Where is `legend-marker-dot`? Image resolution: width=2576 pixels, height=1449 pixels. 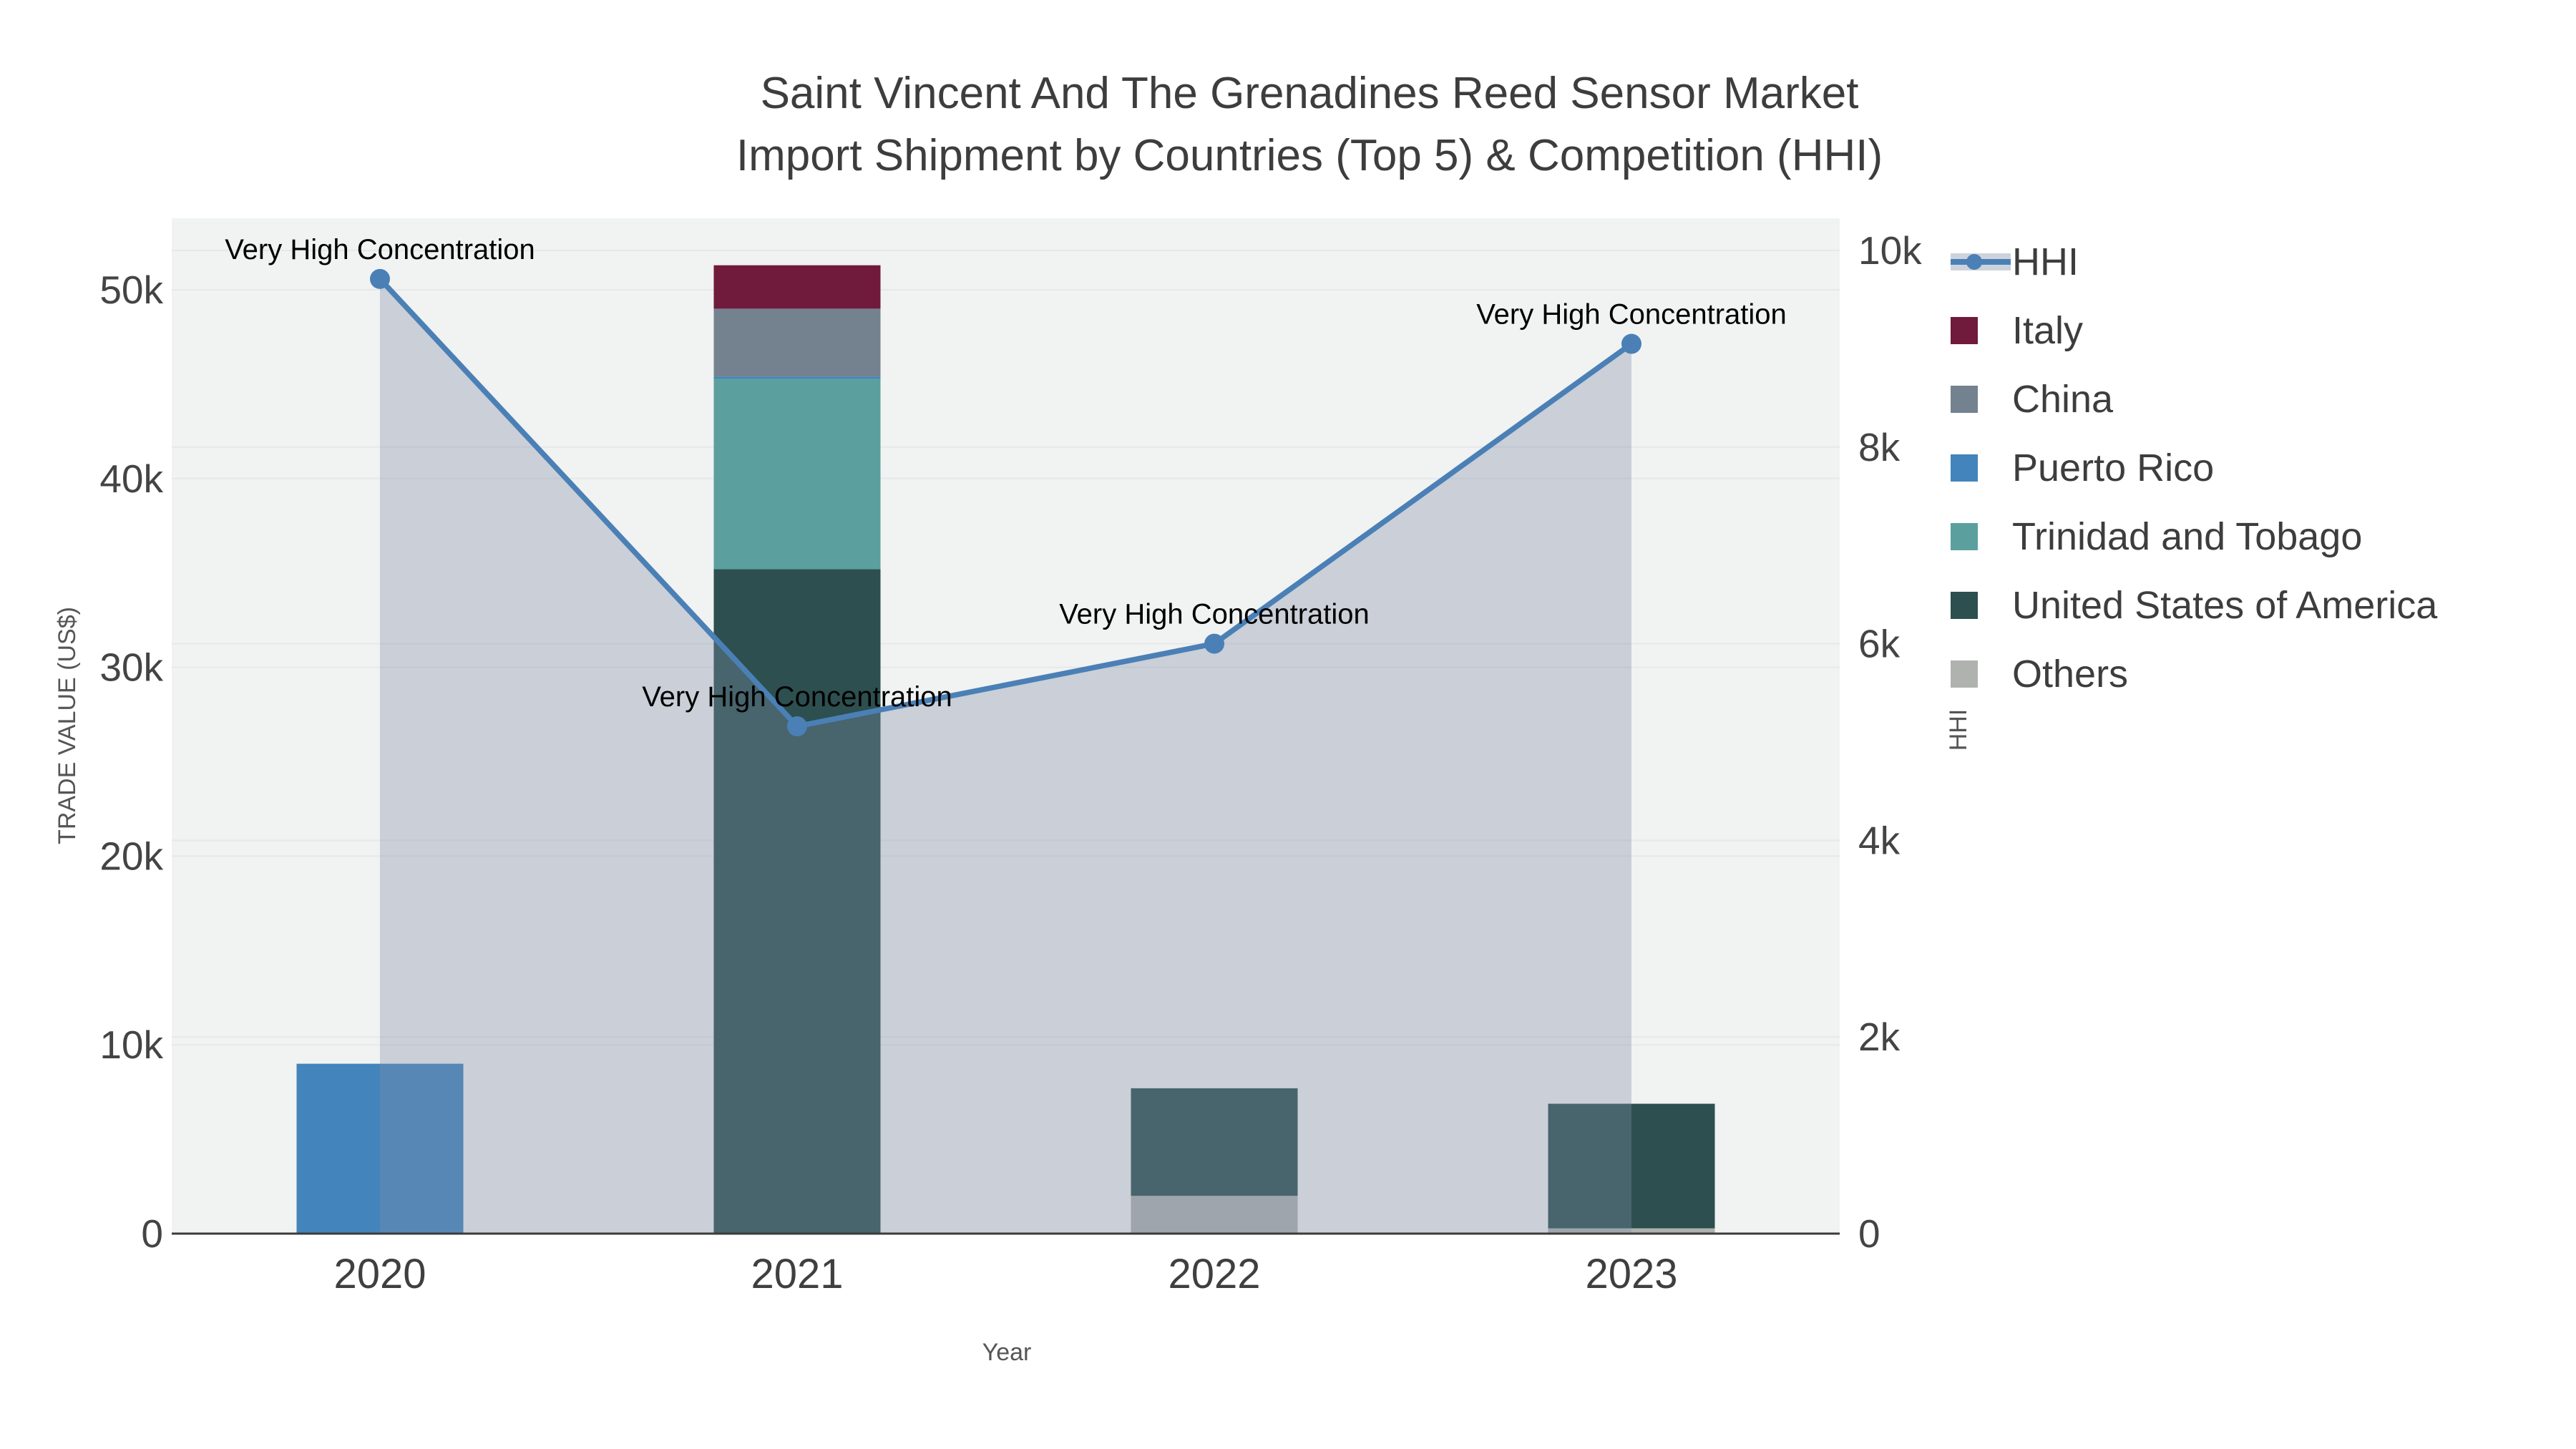 legend-marker-dot is located at coordinates (1974, 262).